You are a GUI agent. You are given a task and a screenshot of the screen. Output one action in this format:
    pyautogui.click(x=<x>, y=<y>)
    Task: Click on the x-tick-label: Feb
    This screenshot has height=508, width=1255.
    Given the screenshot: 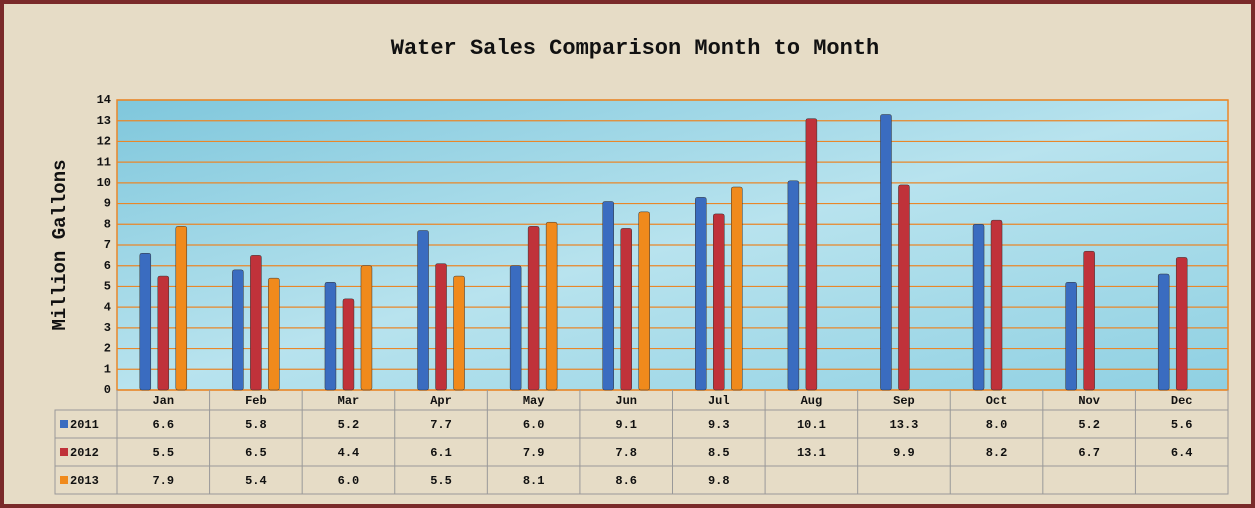 What is the action you would take?
    pyautogui.click(x=256, y=401)
    